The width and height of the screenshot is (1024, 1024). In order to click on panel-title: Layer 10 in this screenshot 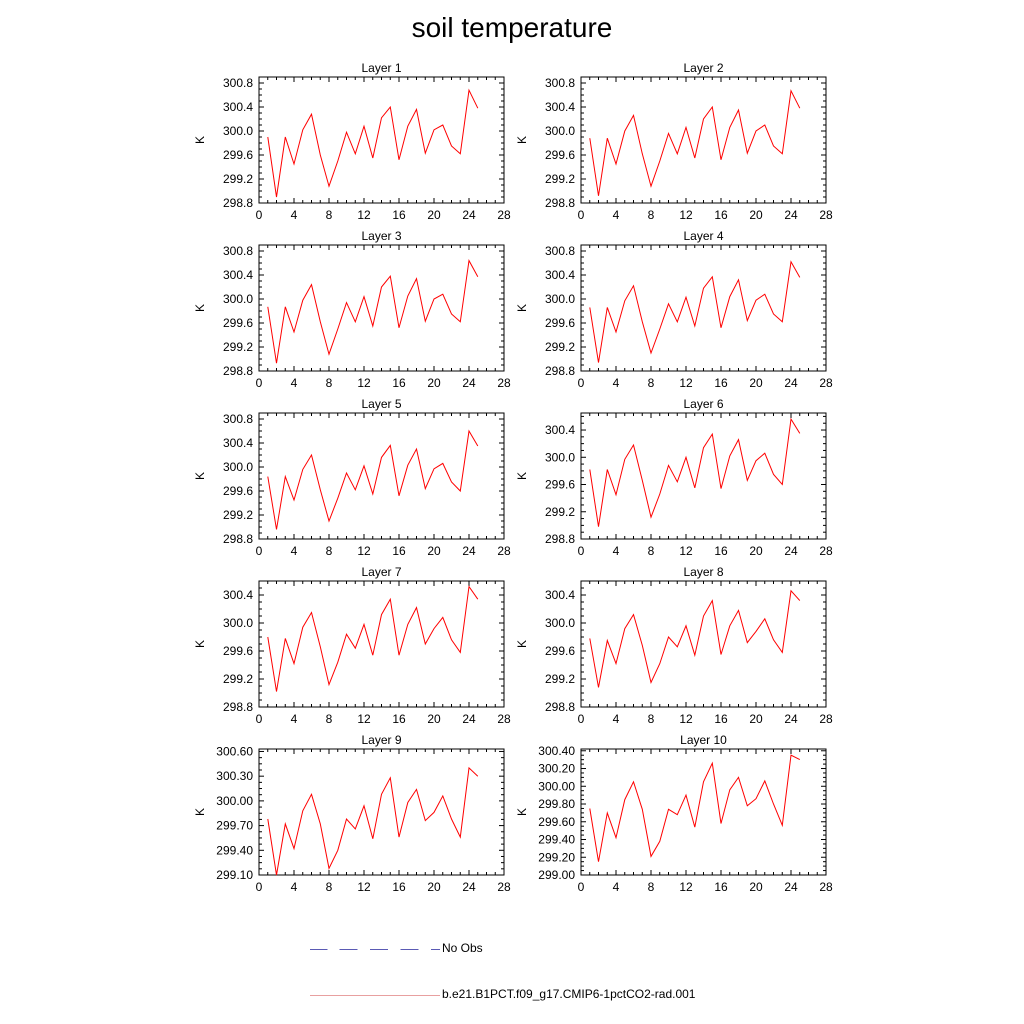, I will do `click(703, 740)`.